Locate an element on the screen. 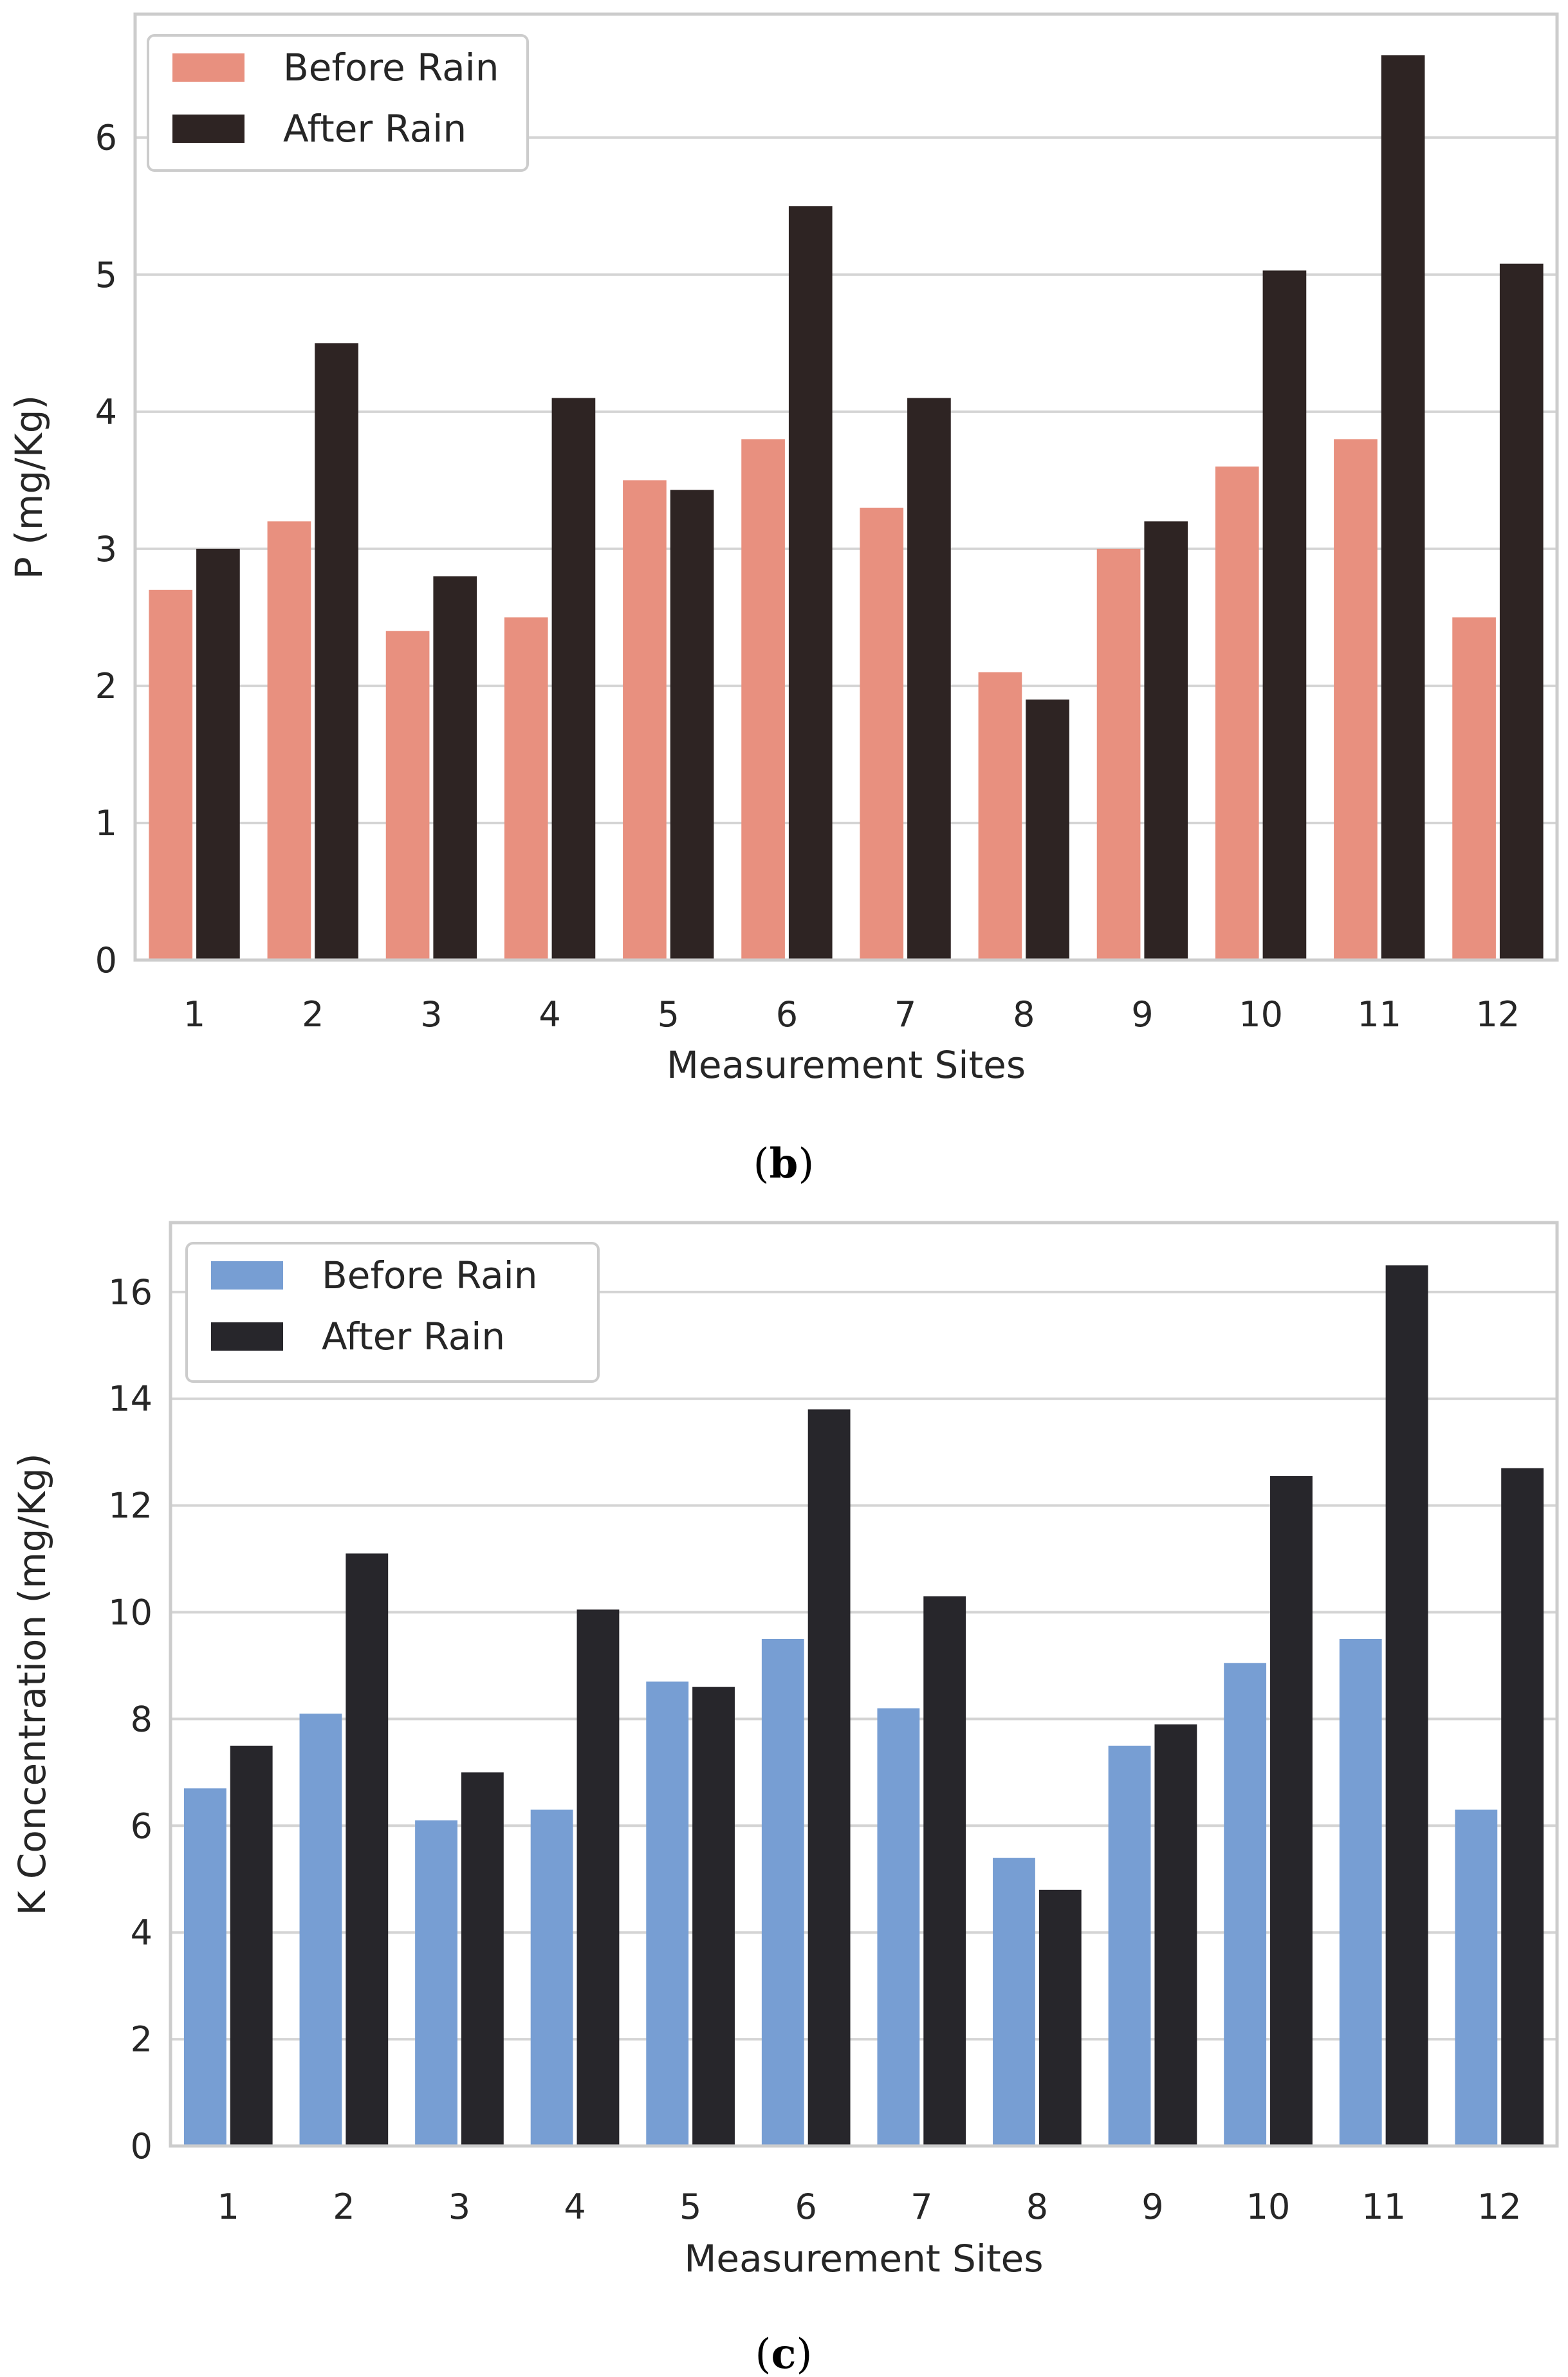  caption-letter: b is located at coordinates (784, 1164).